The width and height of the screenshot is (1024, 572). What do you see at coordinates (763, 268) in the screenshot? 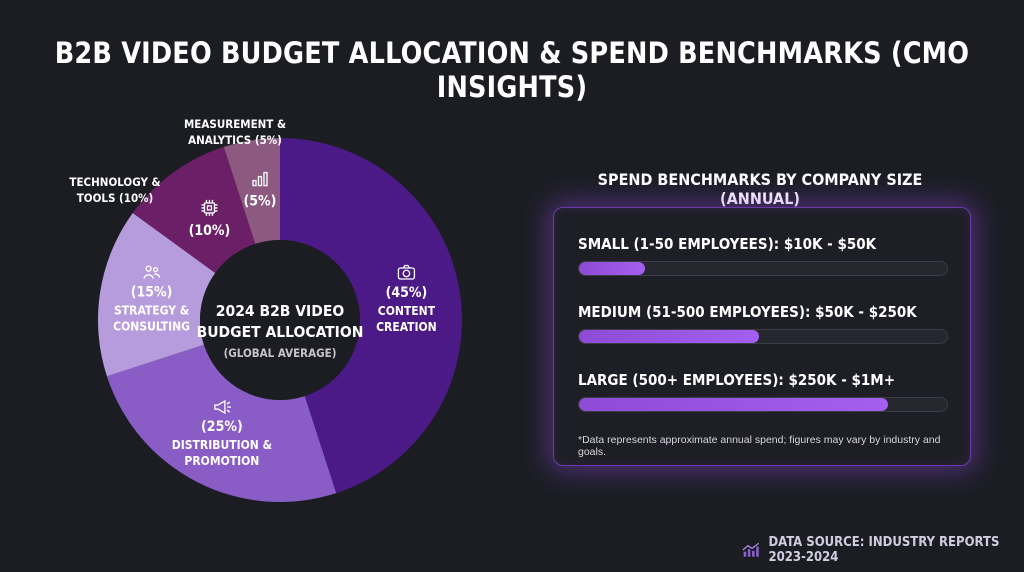
I see `benchmark-track-small` at bounding box center [763, 268].